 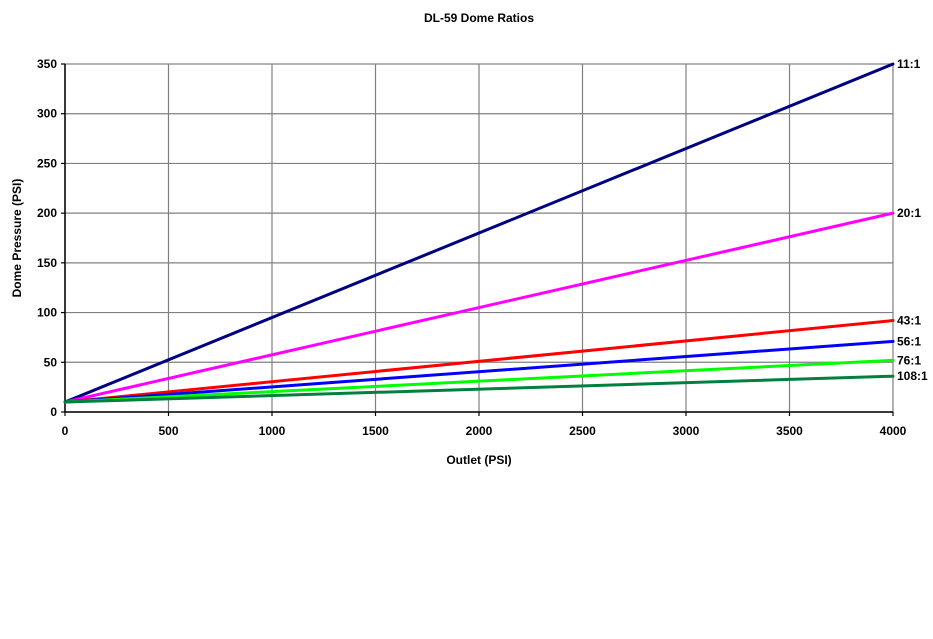 What do you see at coordinates (47, 114) in the screenshot?
I see `y-tick-label: 300` at bounding box center [47, 114].